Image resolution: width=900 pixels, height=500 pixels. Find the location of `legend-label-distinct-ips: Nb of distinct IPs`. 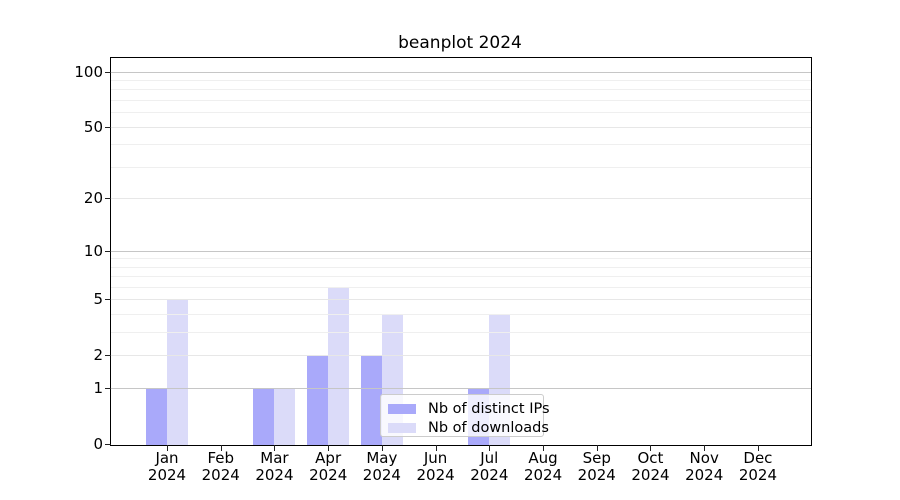

legend-label-distinct-ips: Nb of distinct IPs is located at coordinates (489, 408).